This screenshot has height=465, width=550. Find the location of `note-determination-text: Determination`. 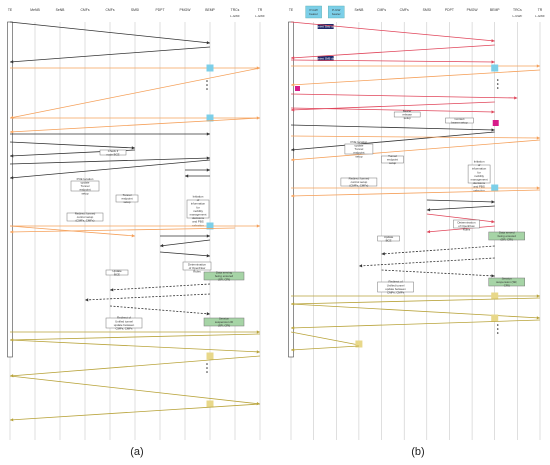

note-determination-text: Determination is located at coordinates (197, 264).